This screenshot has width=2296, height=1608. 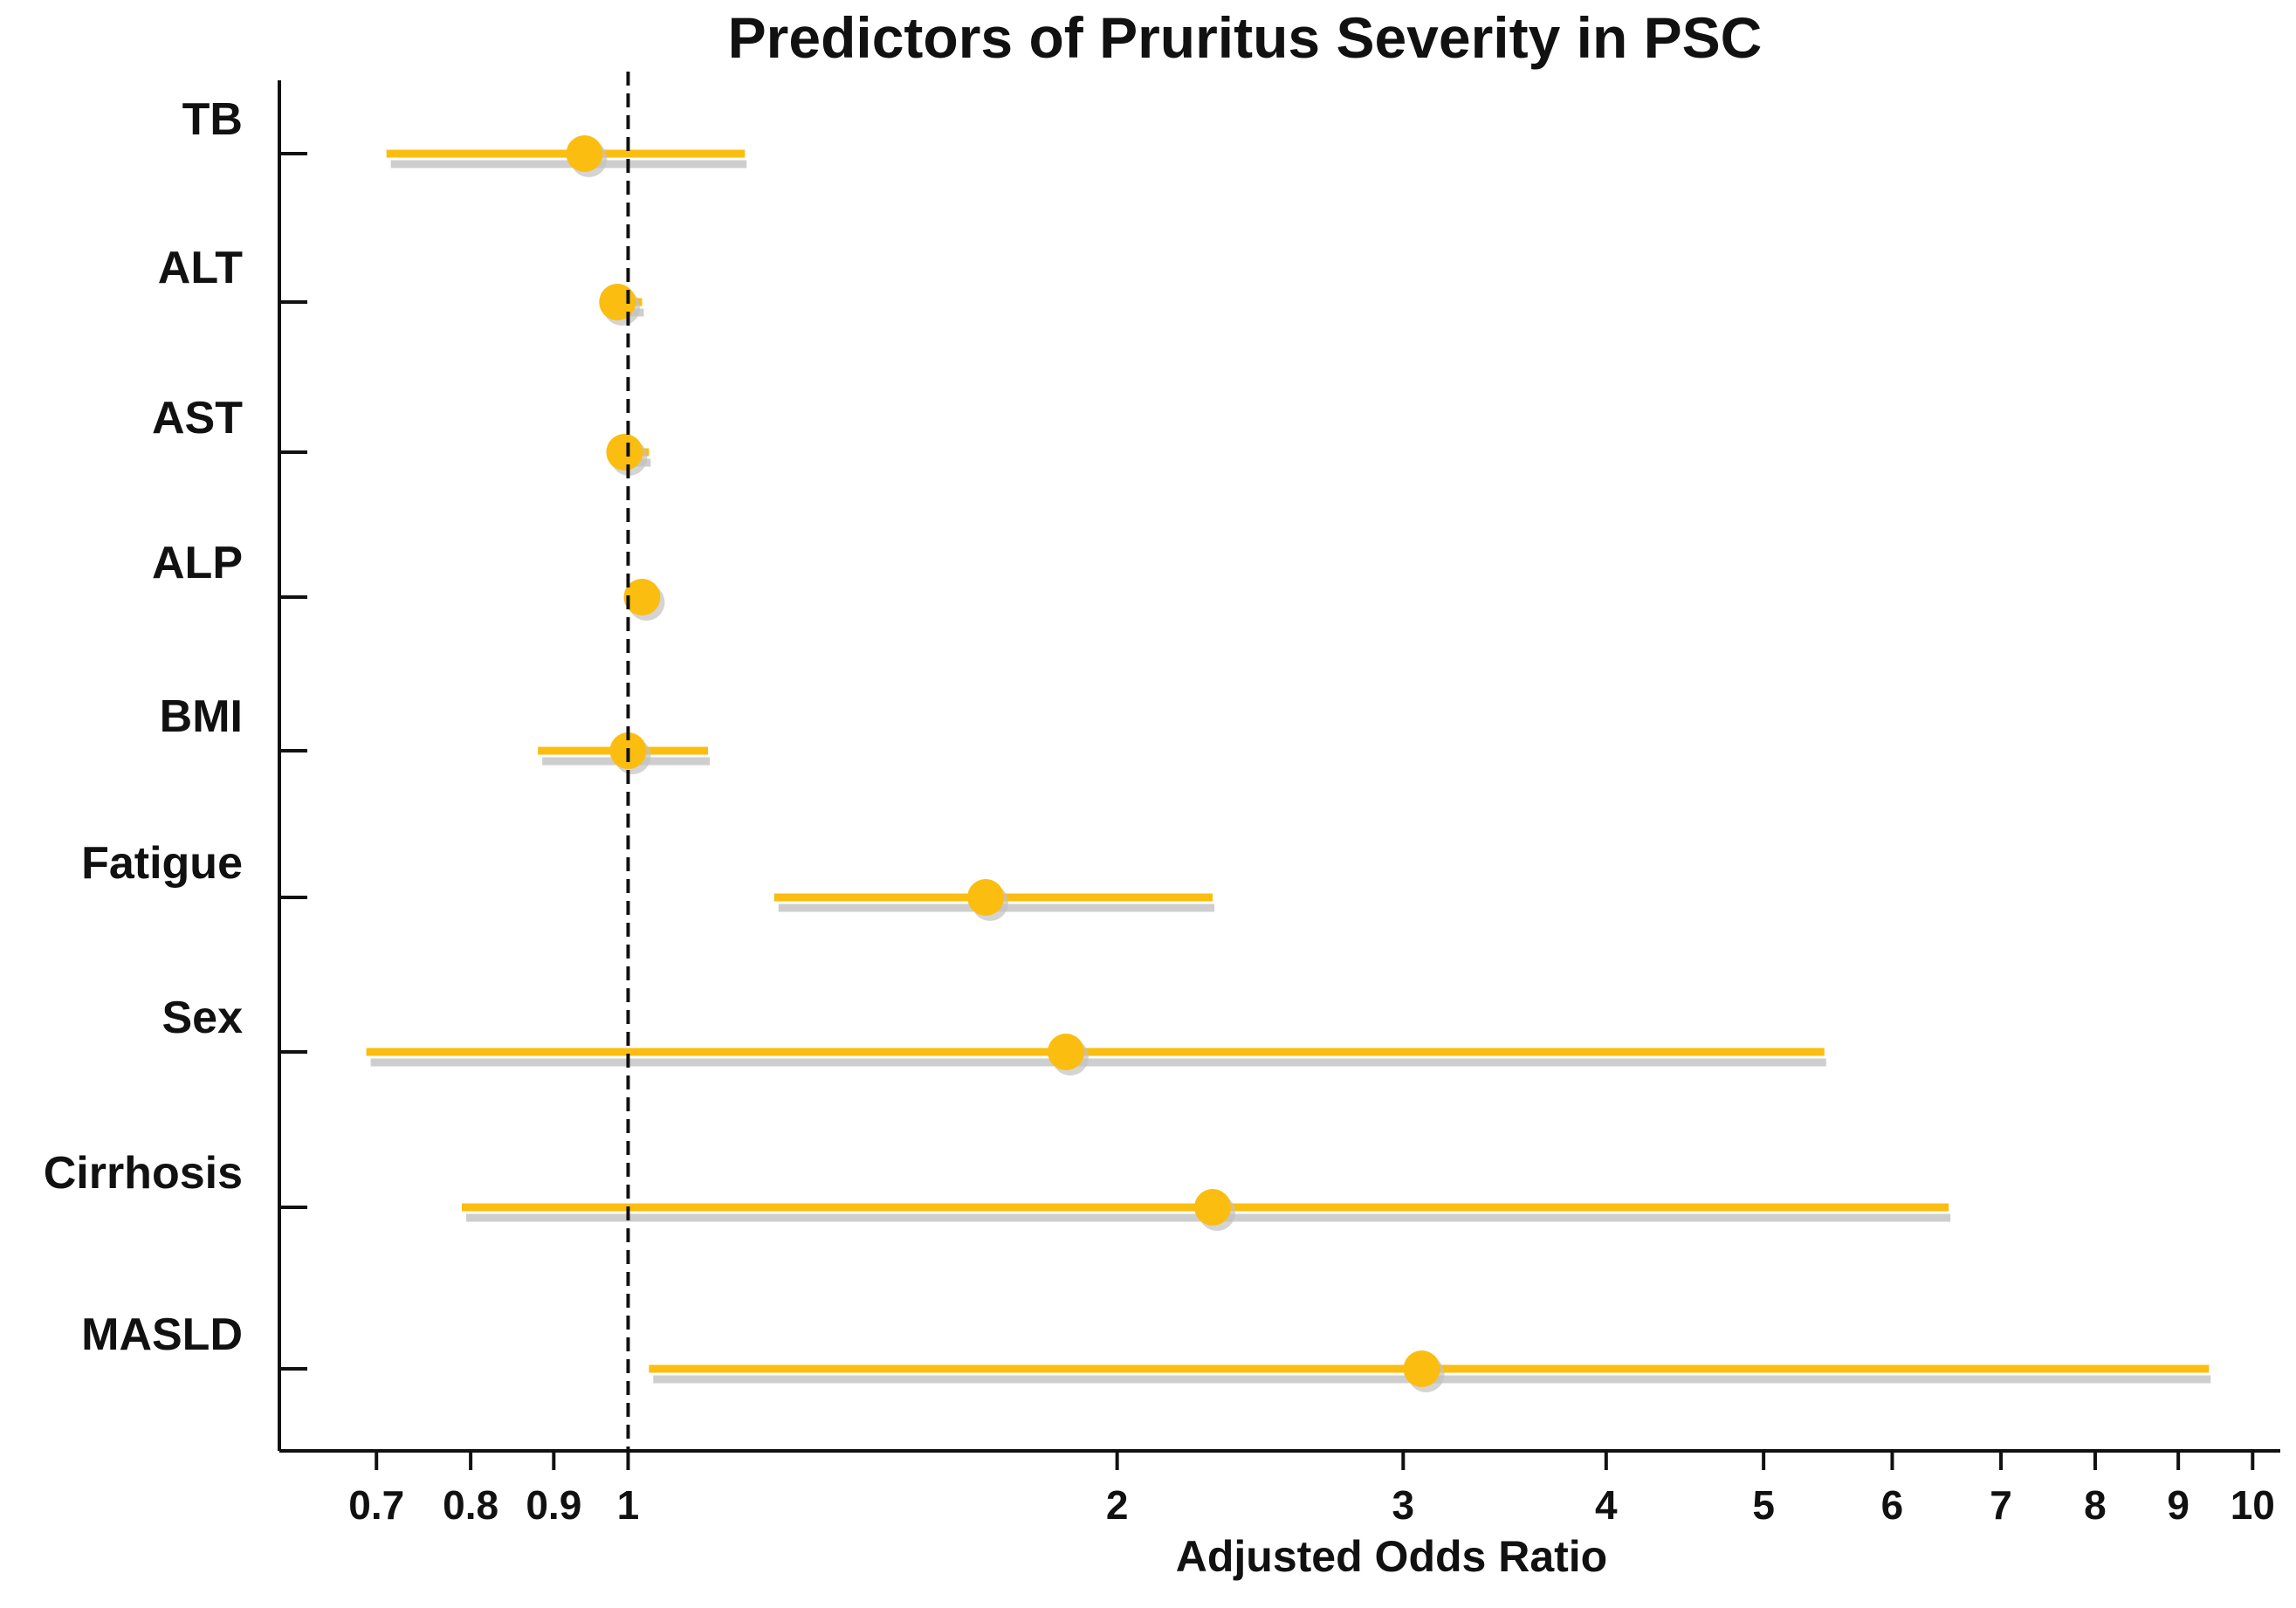 What do you see at coordinates (200, 268) in the screenshot?
I see `row-label: ALT` at bounding box center [200, 268].